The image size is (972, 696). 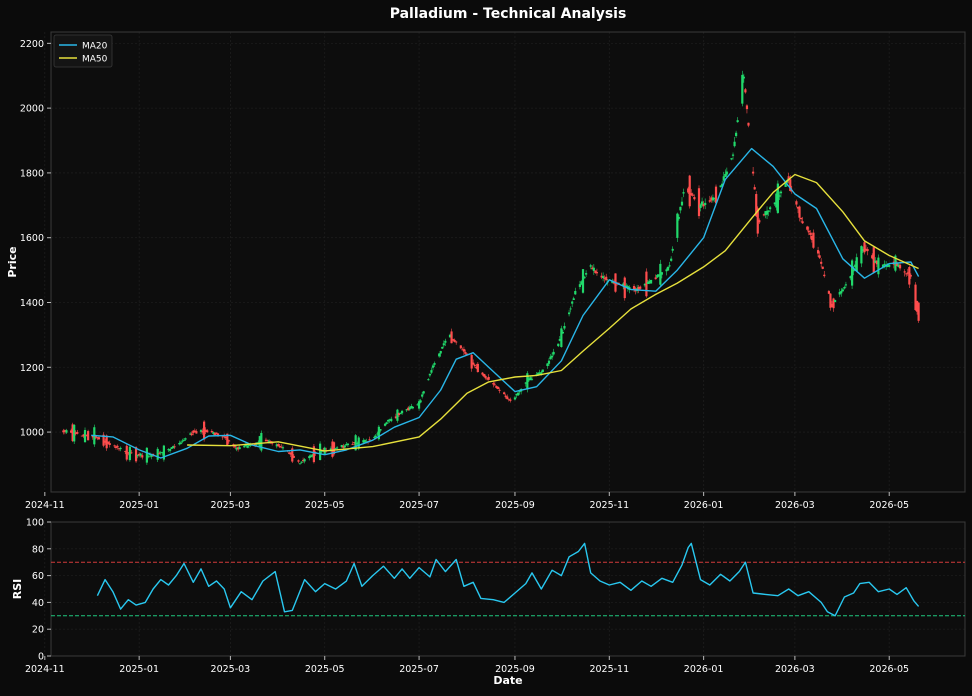 What do you see at coordinates (32, 303) in the screenshot?
I see `price-y-tick-label: 1400` at bounding box center [32, 303].